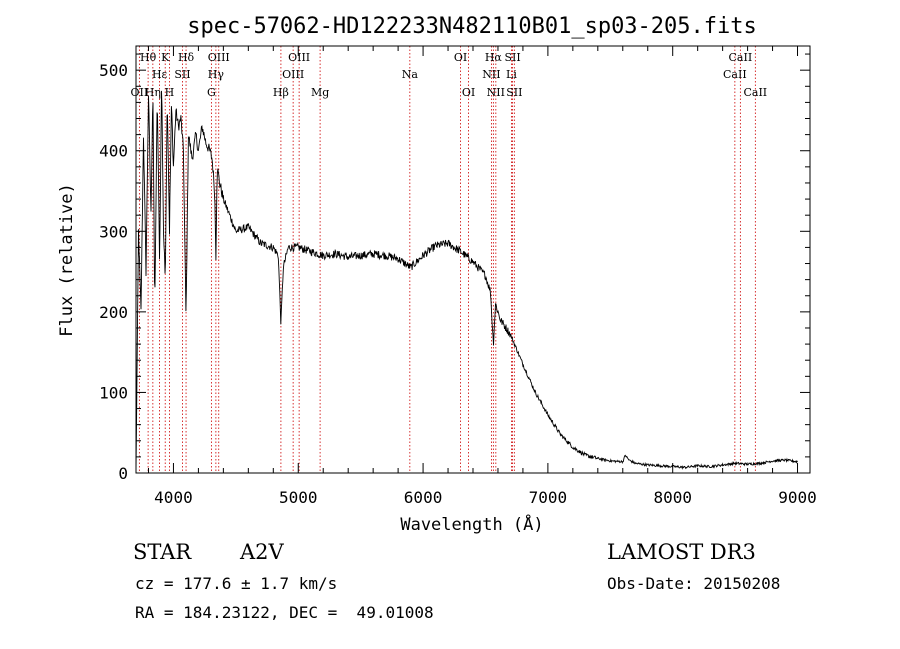 The width and height of the screenshot is (900, 649). What do you see at coordinates (219, 57) in the screenshot?
I see `line-marker-label-10: OIII` at bounding box center [219, 57].